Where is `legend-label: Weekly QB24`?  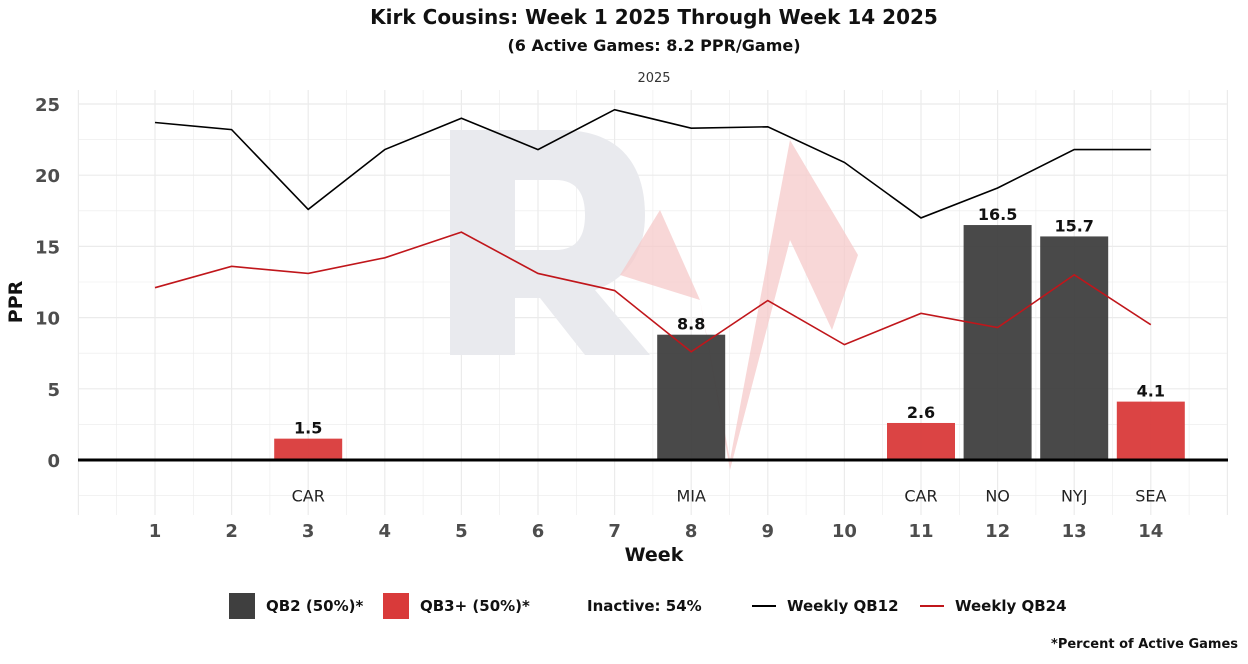 legend-label: Weekly QB24 is located at coordinates (1011, 606).